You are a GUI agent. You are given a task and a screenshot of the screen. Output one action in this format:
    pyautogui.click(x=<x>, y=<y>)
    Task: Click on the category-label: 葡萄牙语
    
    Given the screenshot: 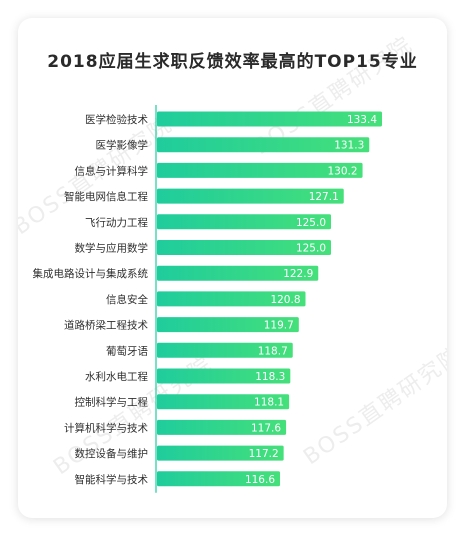 What is the action you would take?
    pyautogui.click(x=127, y=350)
    